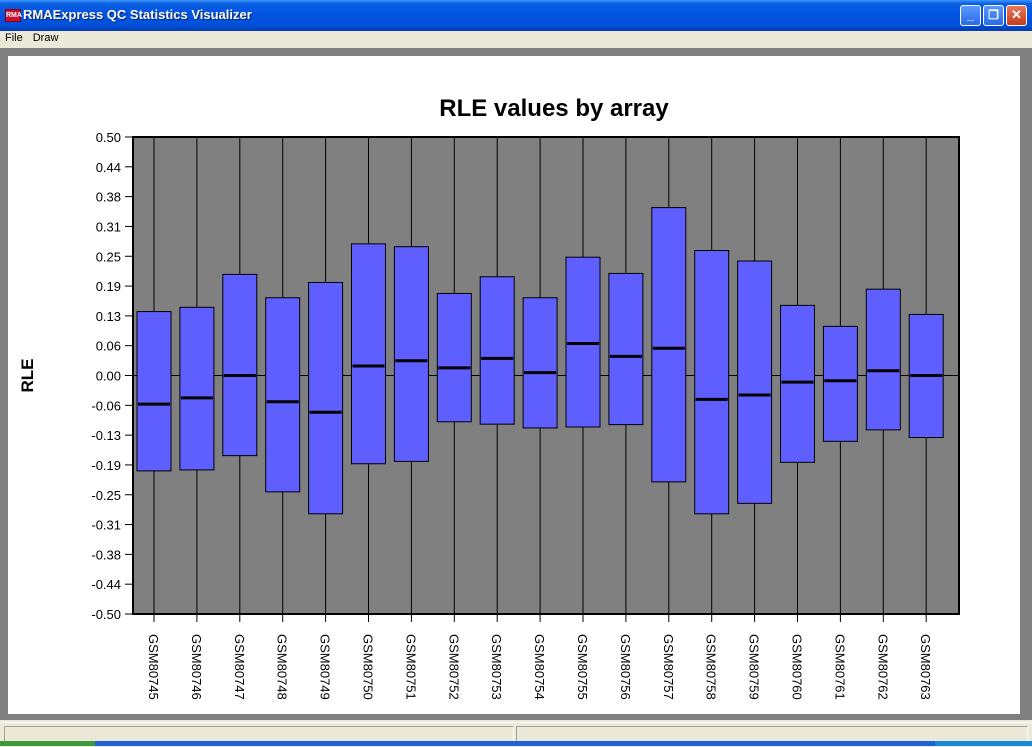 The width and height of the screenshot is (1032, 747). Describe the element at coordinates (797, 667) in the screenshot. I see `x-tick-label-GSM80760: GSM80760` at that location.